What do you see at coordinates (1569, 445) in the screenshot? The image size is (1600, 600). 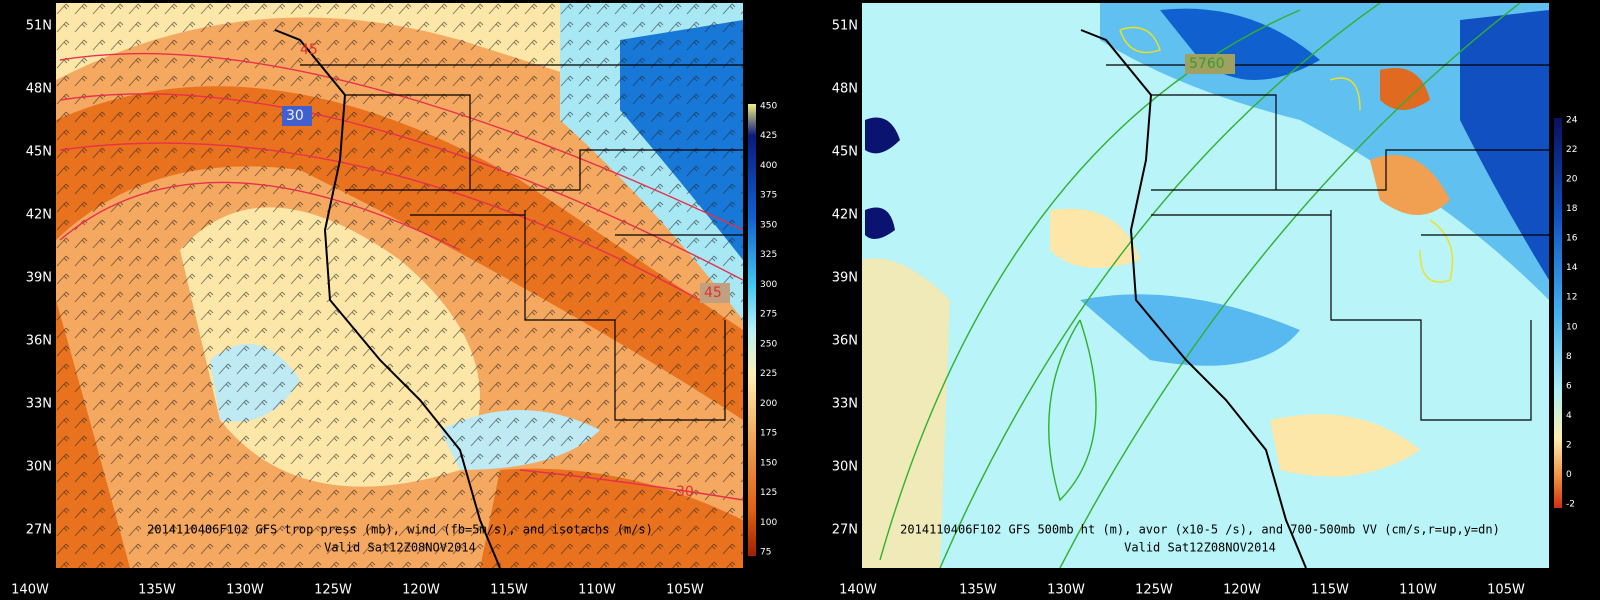 I see `colorbar-label: 2` at bounding box center [1569, 445].